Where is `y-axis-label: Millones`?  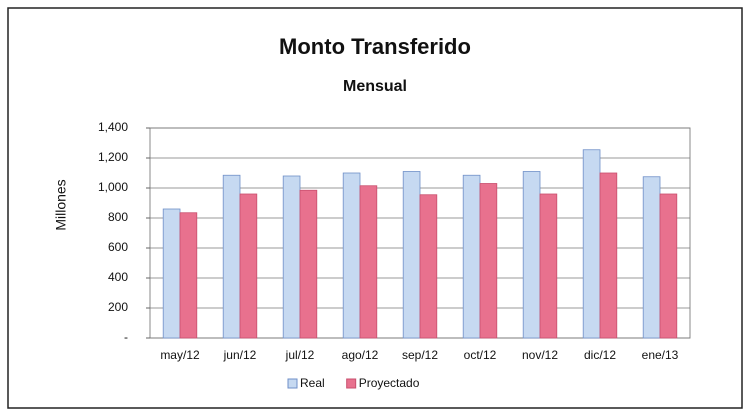 y-axis-label: Millones is located at coordinates (61, 204).